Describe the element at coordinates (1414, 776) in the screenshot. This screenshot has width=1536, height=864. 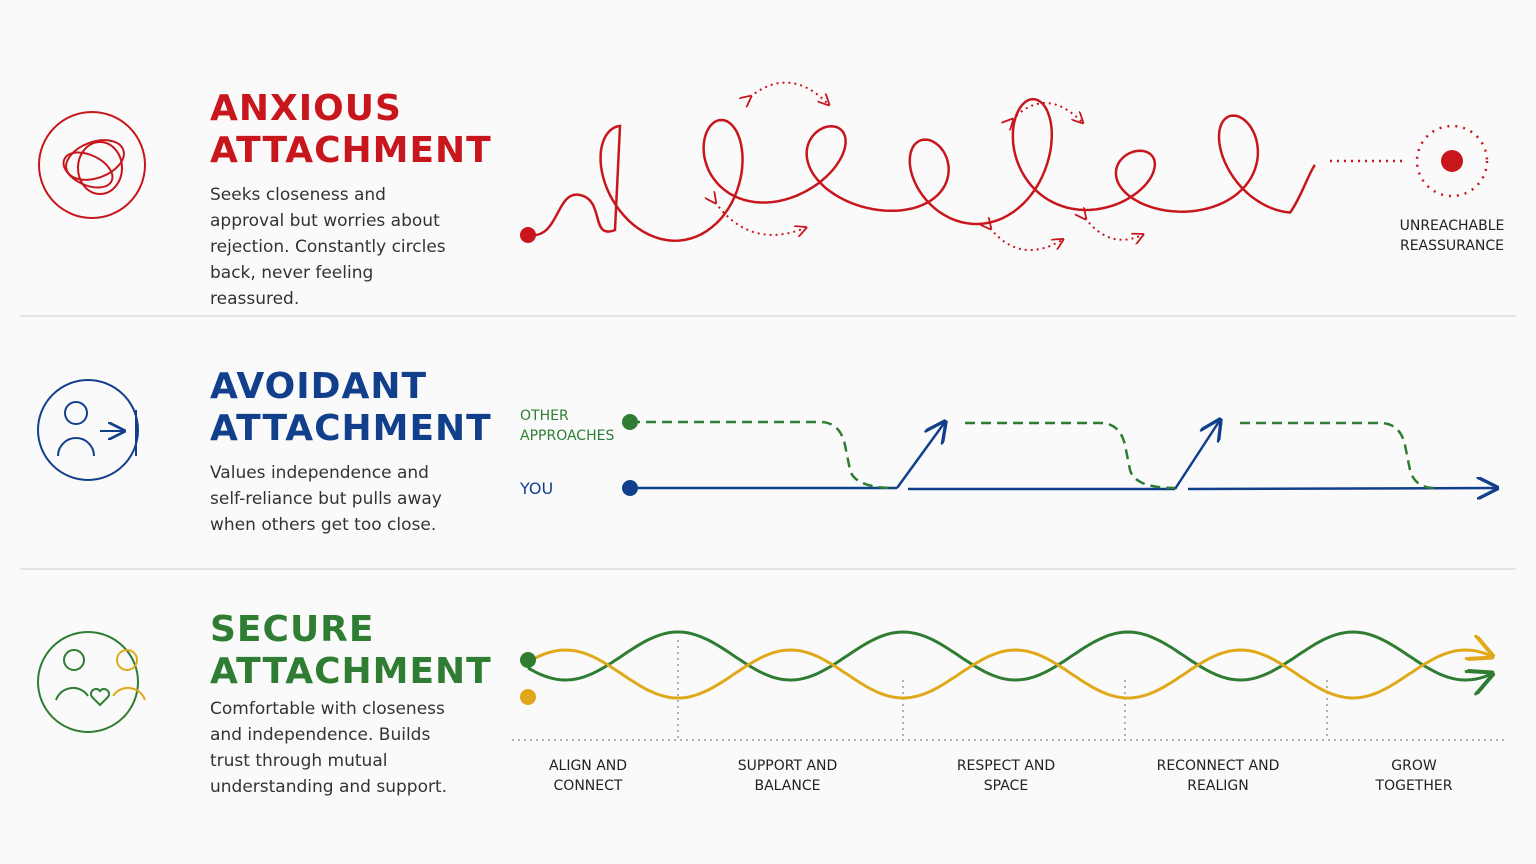
I see `stage-label: GROW TOGETHER` at that location.